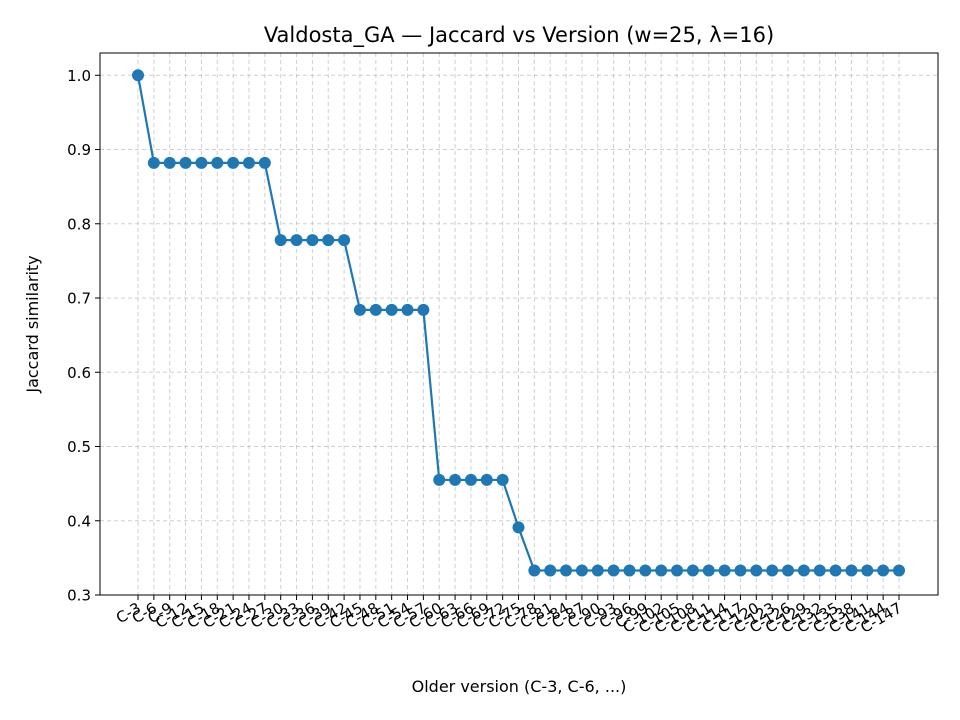  I want to click on x-axis-title: Older version (C-3, C-6, ...), so click(519, 686).